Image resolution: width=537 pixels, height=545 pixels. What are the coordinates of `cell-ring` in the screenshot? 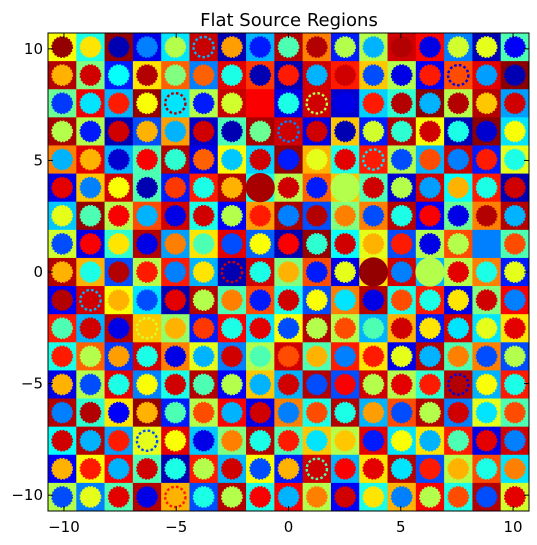 It's located at (175, 497).